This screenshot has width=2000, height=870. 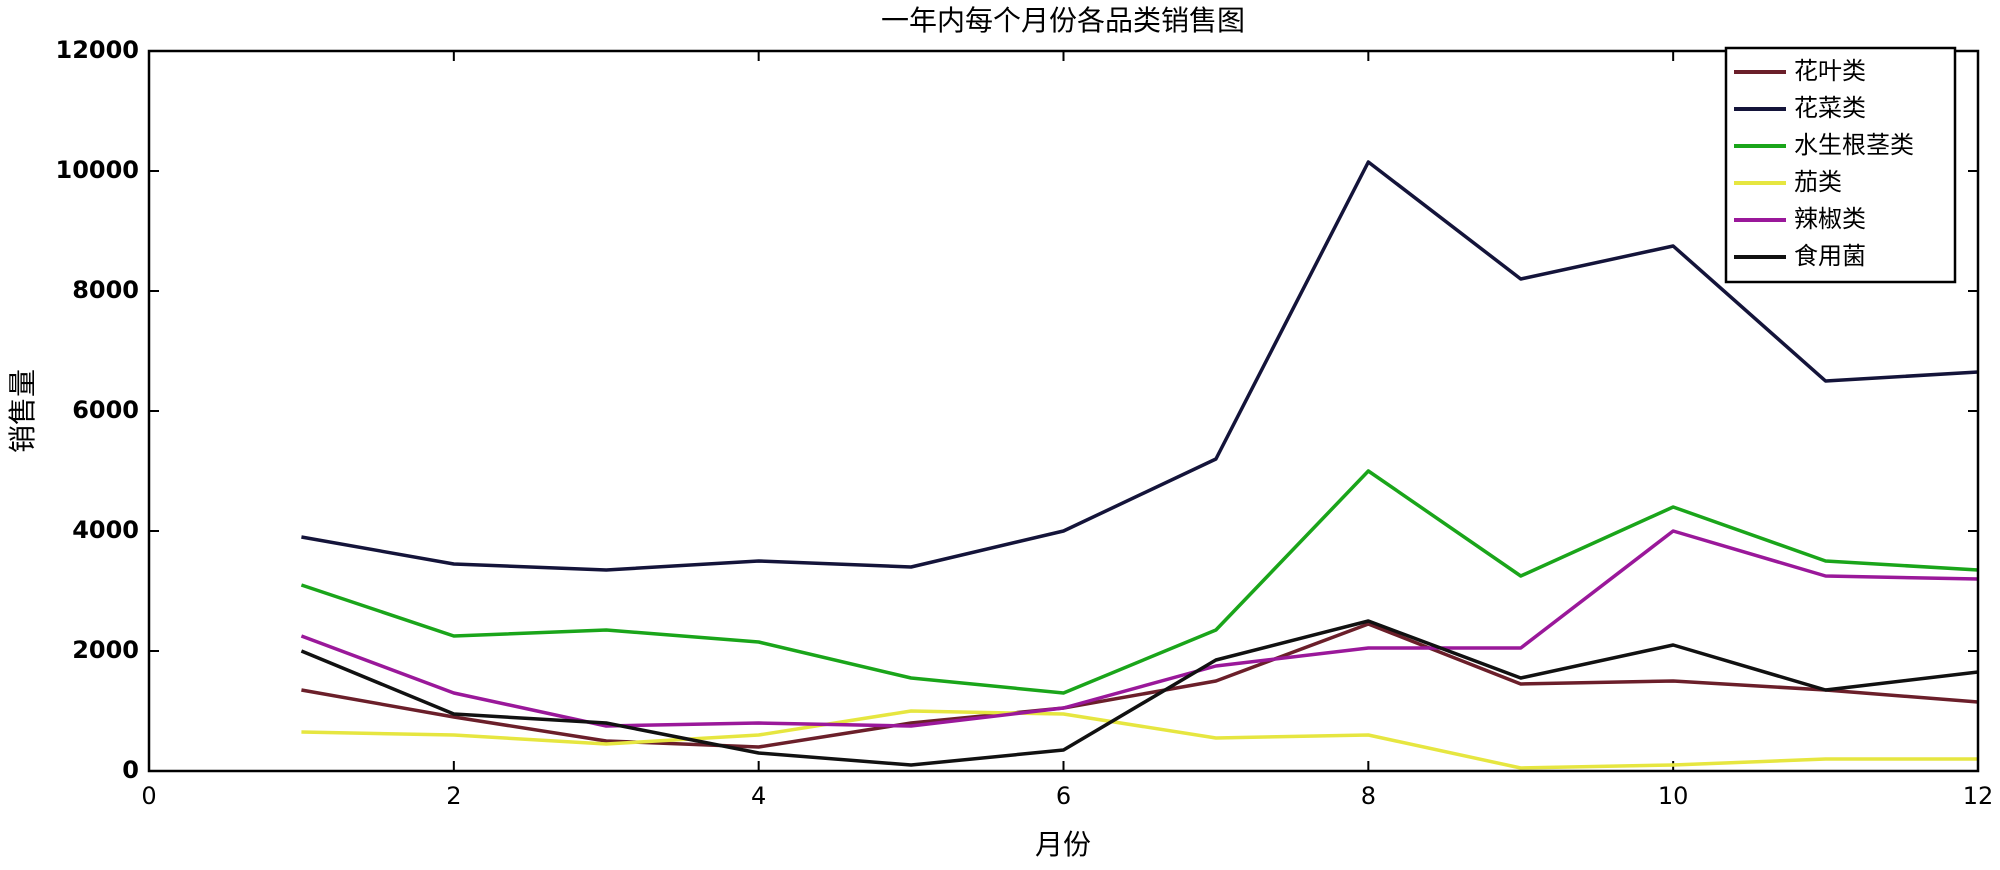 What do you see at coordinates (130, 770) in the screenshot?
I see `y-tick-label: 0` at bounding box center [130, 770].